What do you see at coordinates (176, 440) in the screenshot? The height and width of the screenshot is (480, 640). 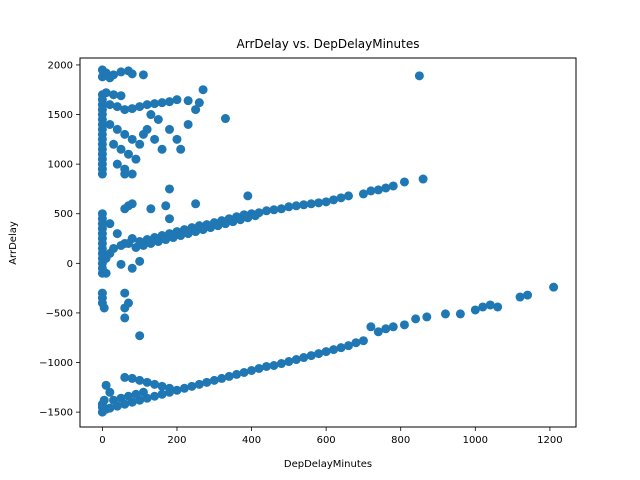 I see `x-tick-label: 200` at bounding box center [176, 440].